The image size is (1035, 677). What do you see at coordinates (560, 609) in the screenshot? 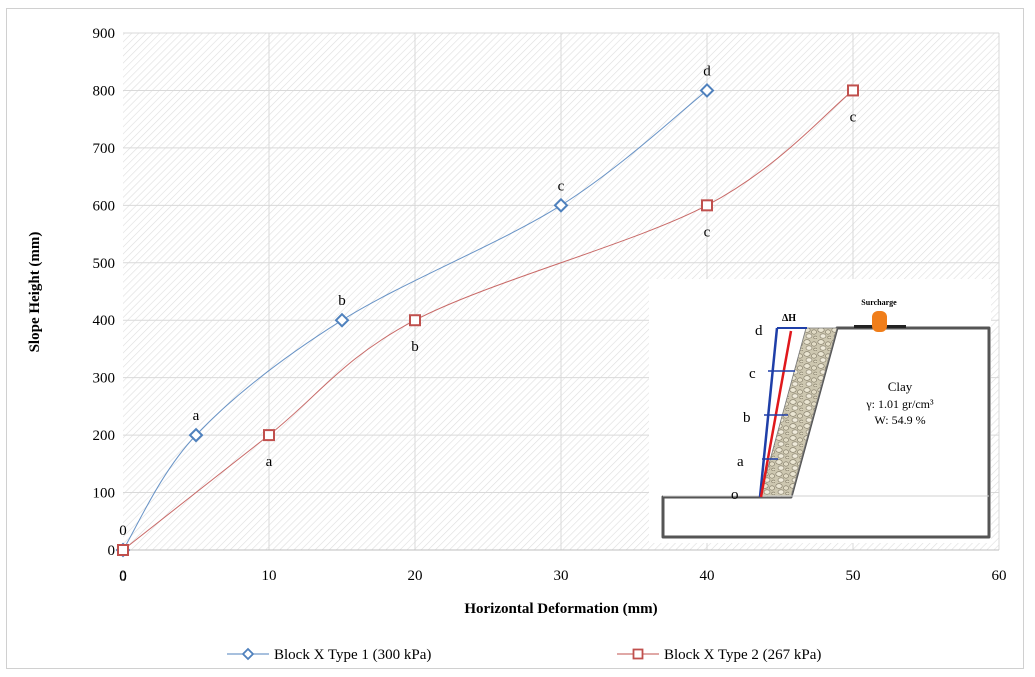
I see `x-axis-title: Horizontal Deformation (mm)` at bounding box center [560, 609].